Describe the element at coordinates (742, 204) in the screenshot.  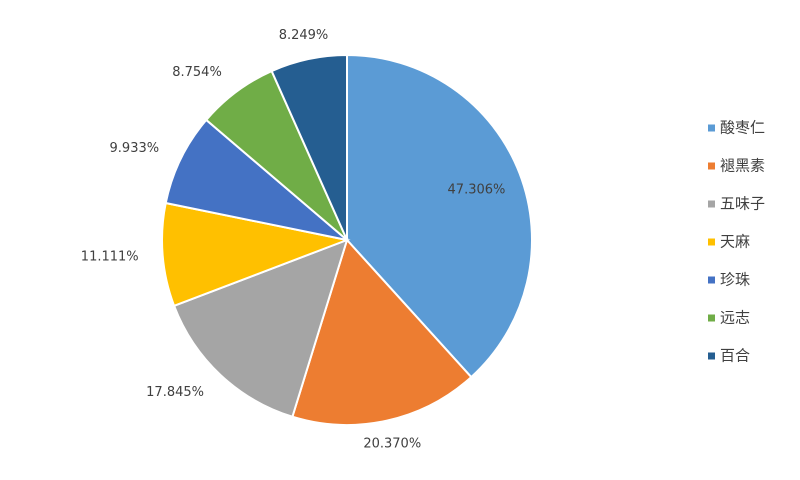
I see `legend-label: 五味子` at that location.